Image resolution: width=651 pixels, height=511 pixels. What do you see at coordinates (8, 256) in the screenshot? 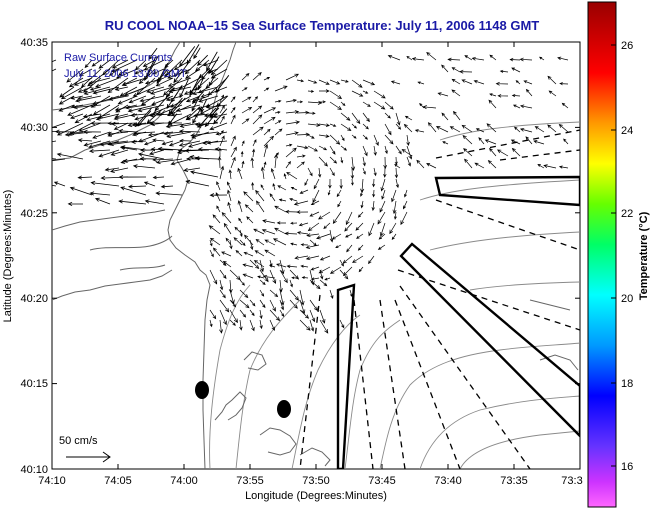
I see `y-axis-label: Latitude (Degrees:Minutes)` at bounding box center [8, 256].